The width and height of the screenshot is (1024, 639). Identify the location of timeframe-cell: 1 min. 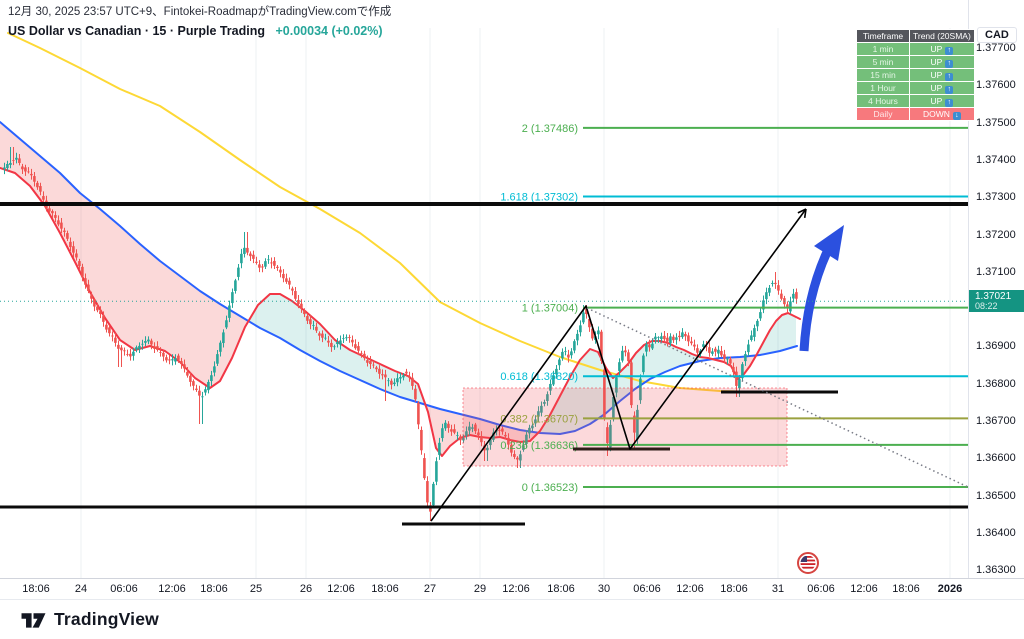
(883, 49).